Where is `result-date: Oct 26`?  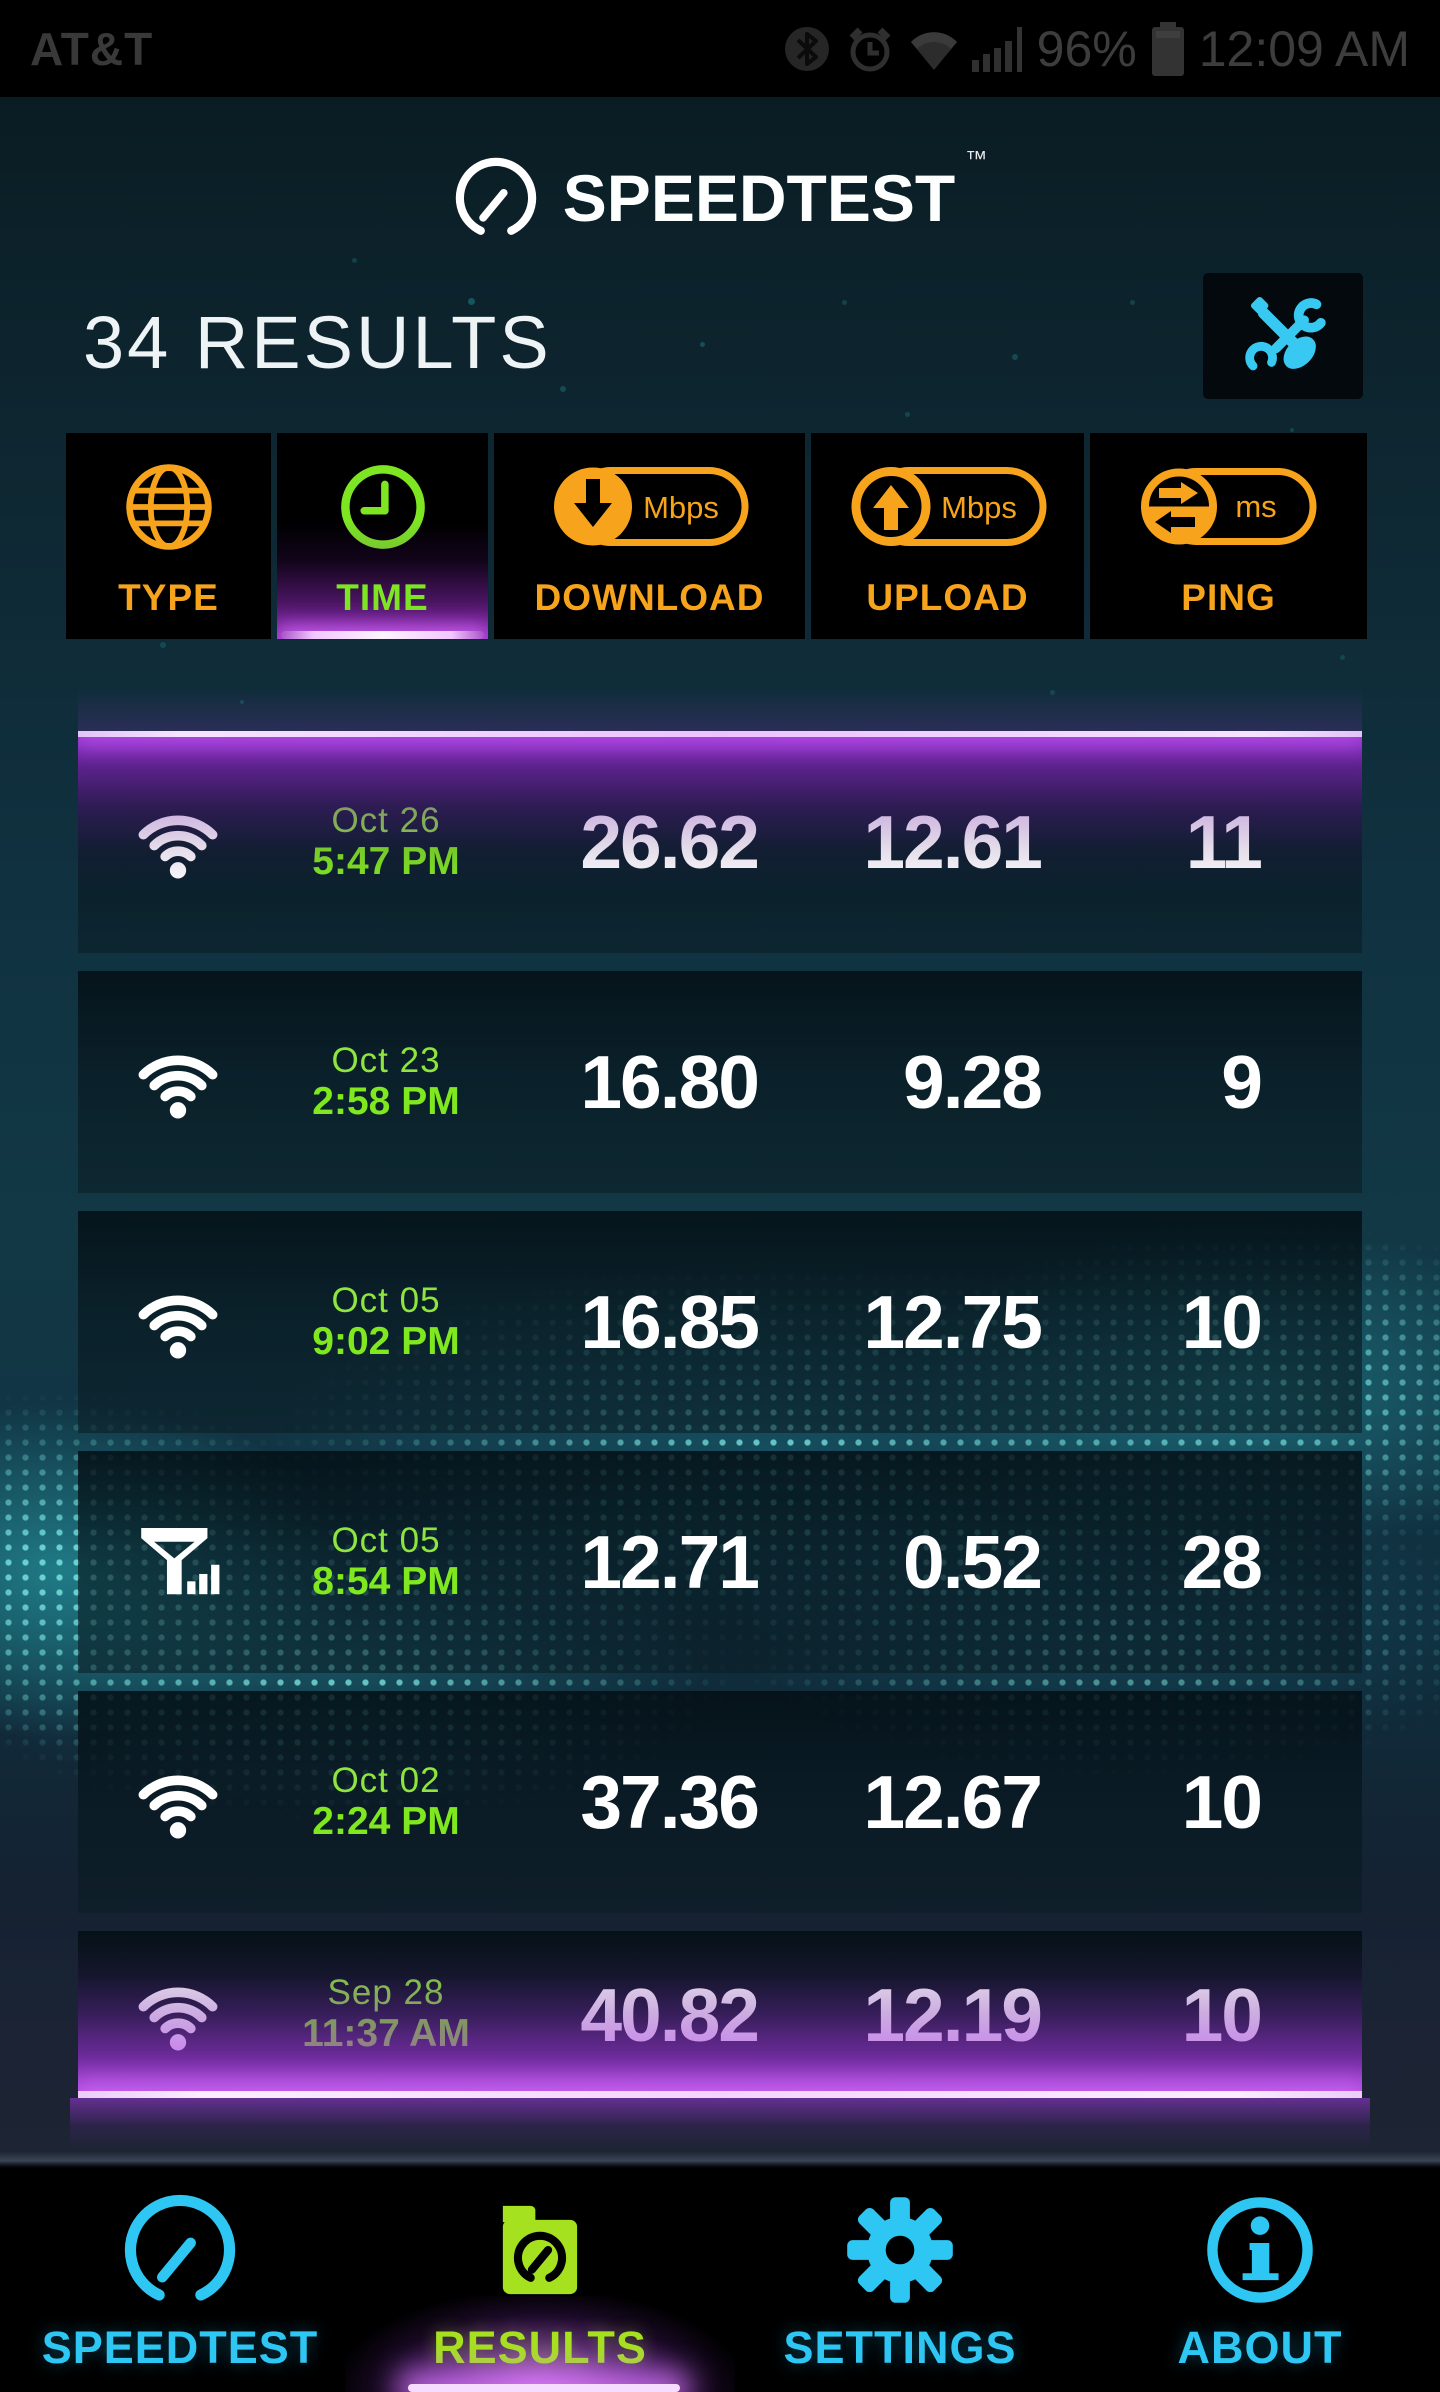
result-date: Oct 26 is located at coordinates (386, 820).